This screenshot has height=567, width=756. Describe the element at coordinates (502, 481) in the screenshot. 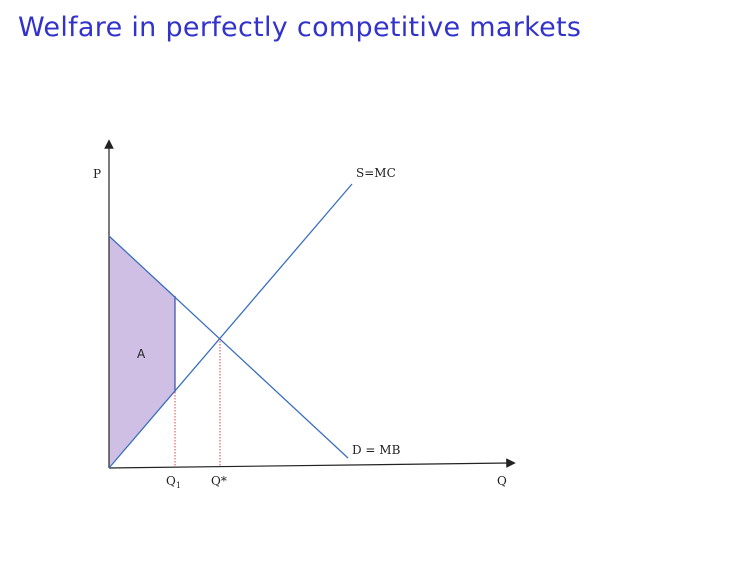

I see `x-axis-label: Q` at that location.